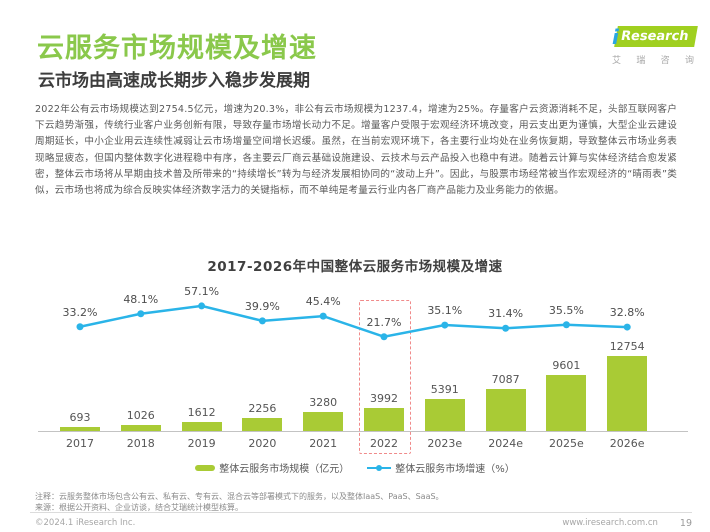 This screenshot has width=710, height=532. What do you see at coordinates (201, 412) in the screenshot?
I see `bar-value-label: 1612` at bounding box center [201, 412].